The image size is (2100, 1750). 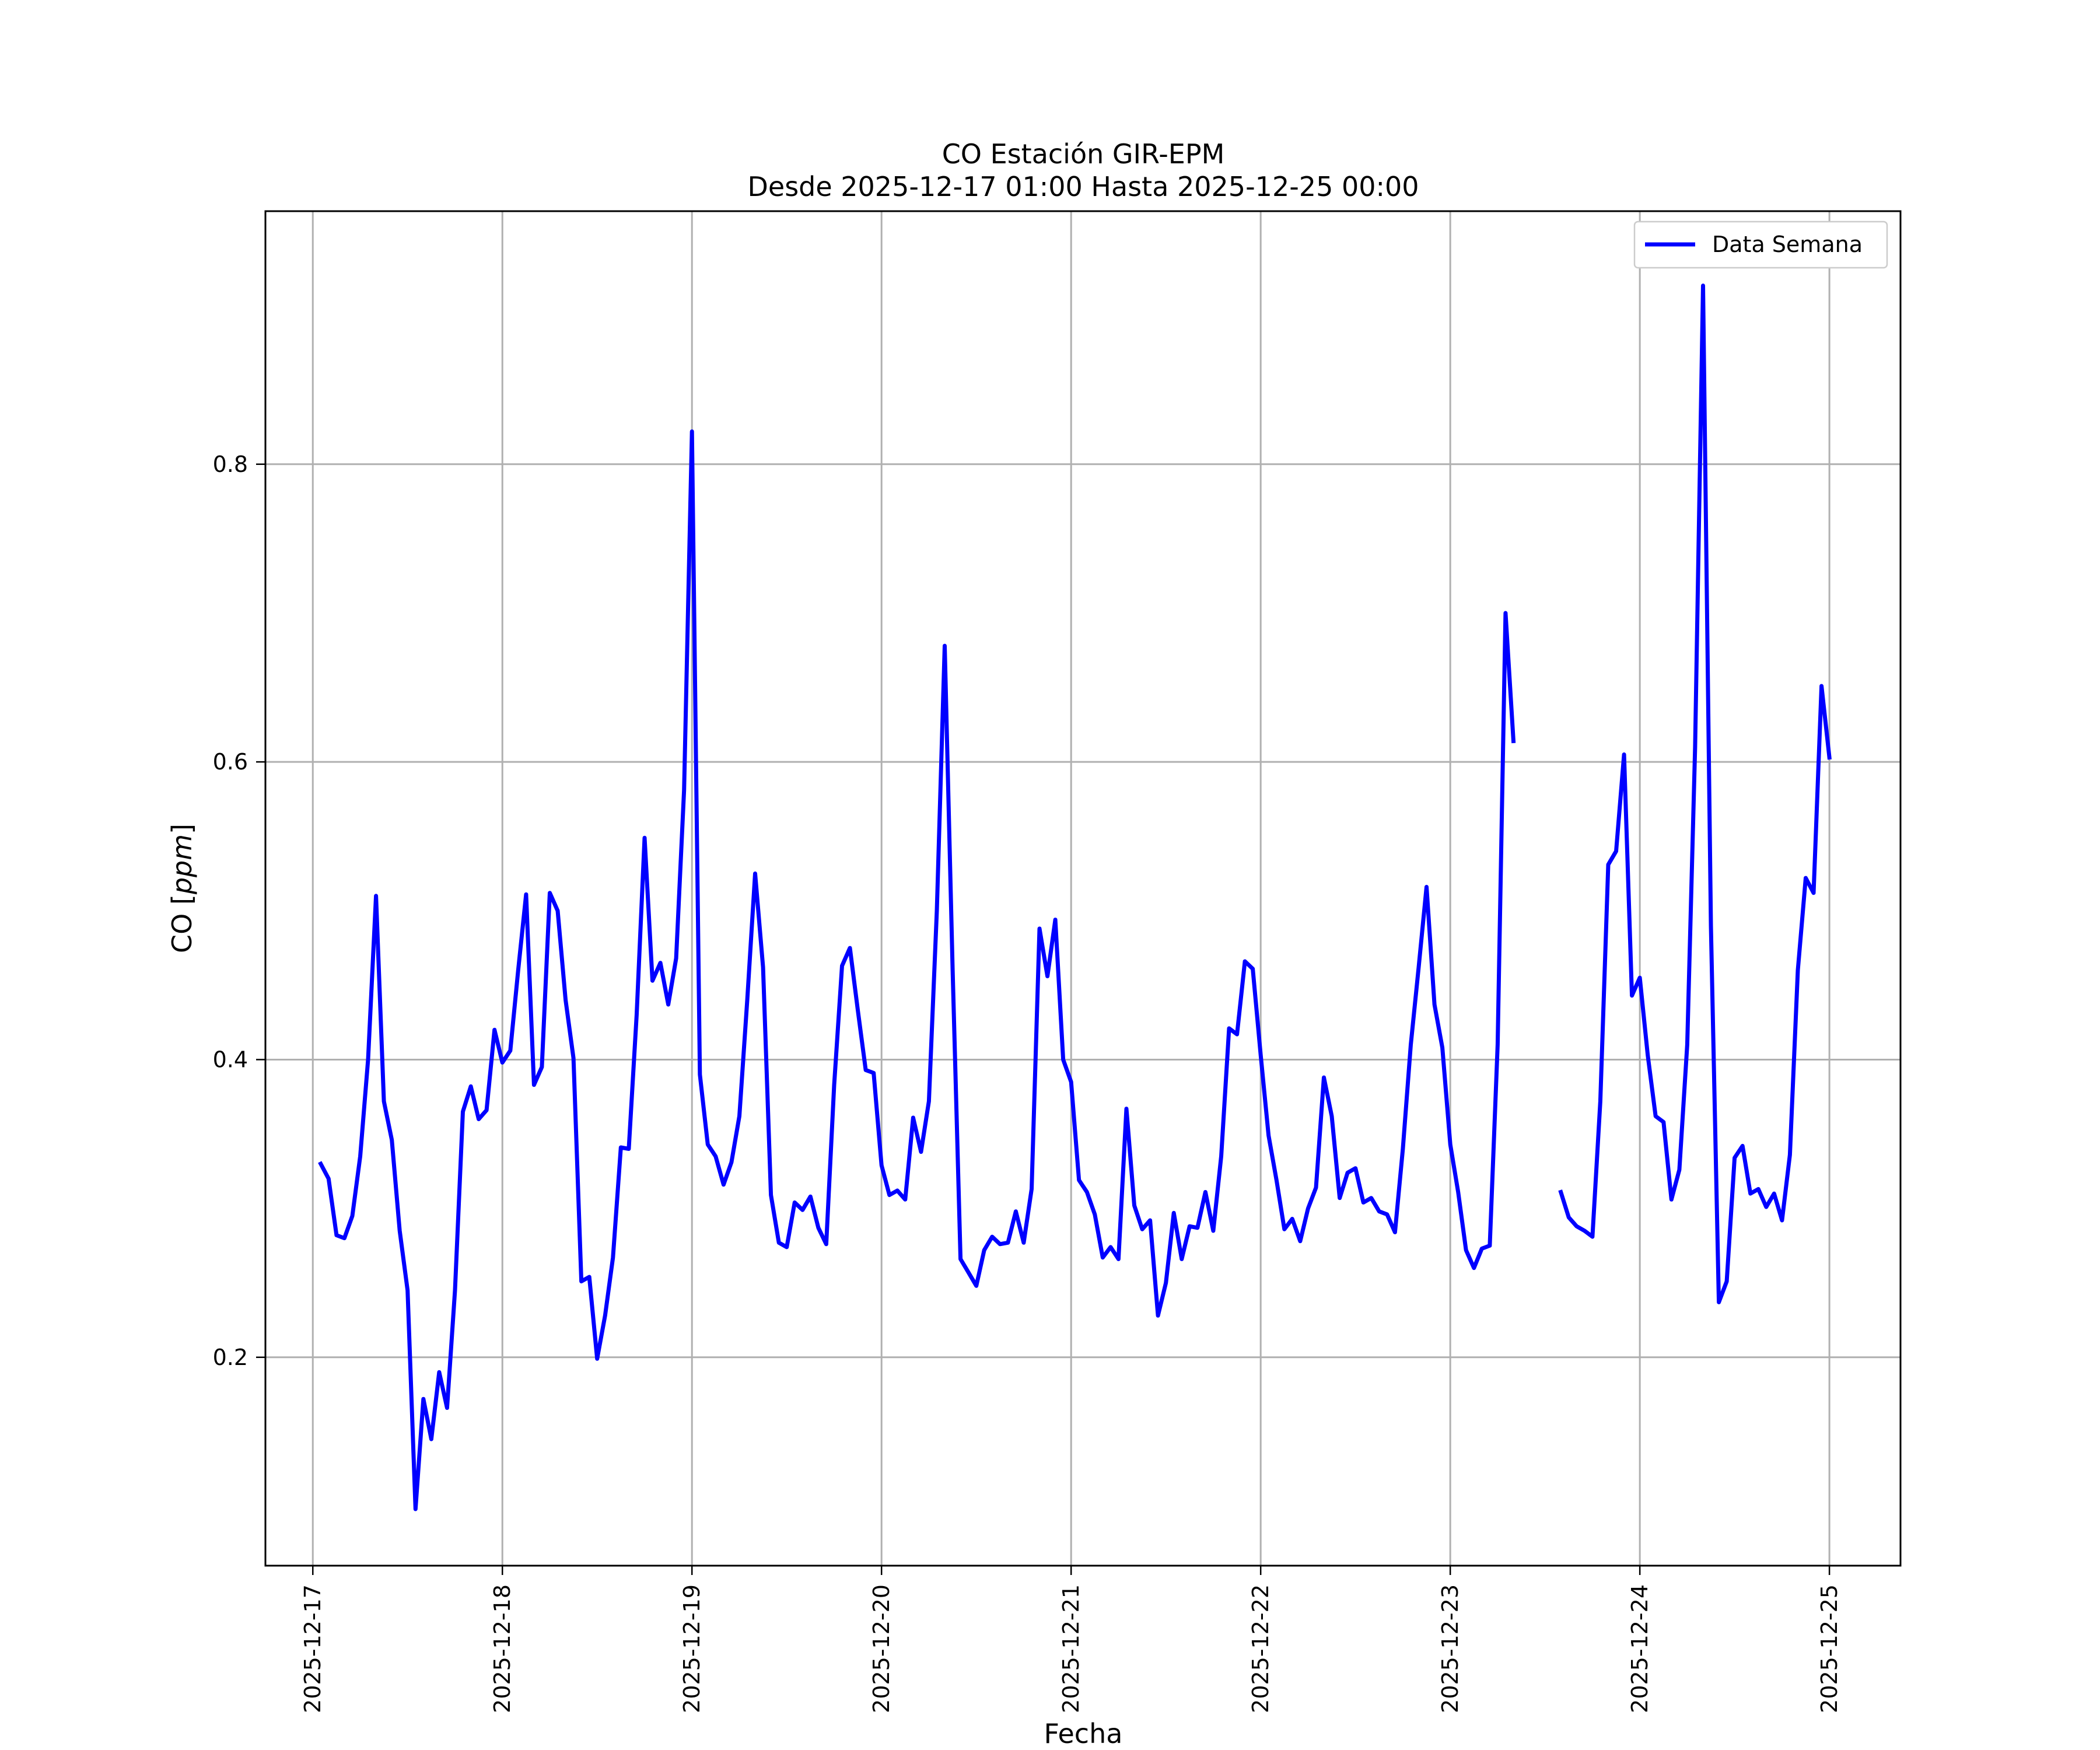 I want to click on x-axis-label-text: Fecha, so click(x=1083, y=1733).